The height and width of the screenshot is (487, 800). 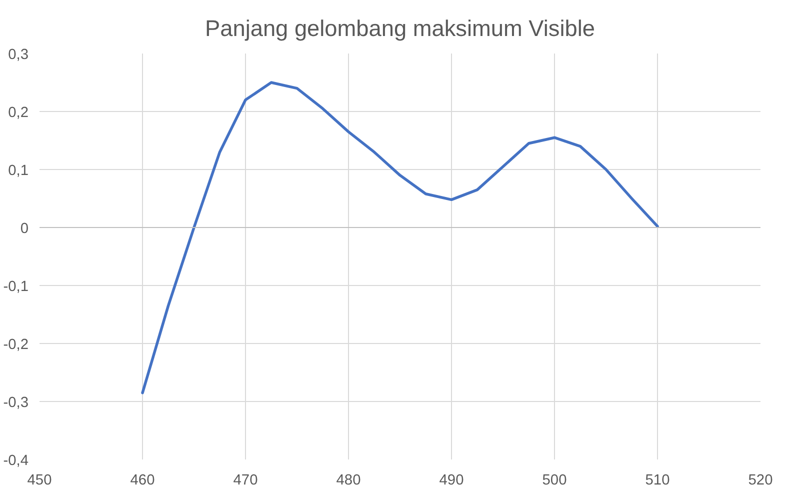 What do you see at coordinates (16, 461) in the screenshot?
I see `y-tick-label: -0,4` at bounding box center [16, 461].